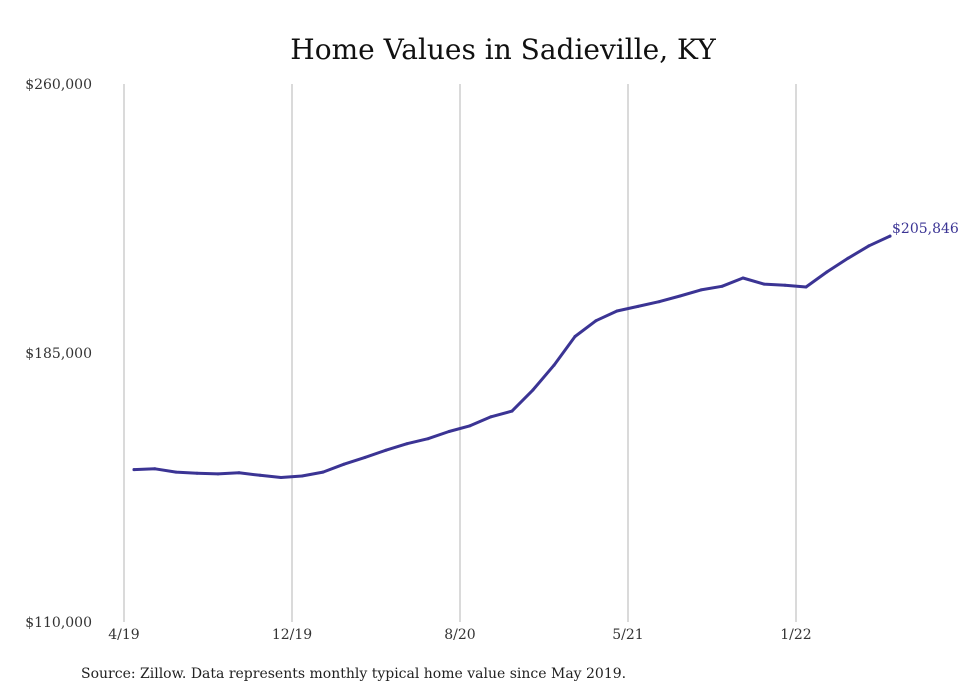  I want to click on end-value-label: $205,846, so click(925, 229).